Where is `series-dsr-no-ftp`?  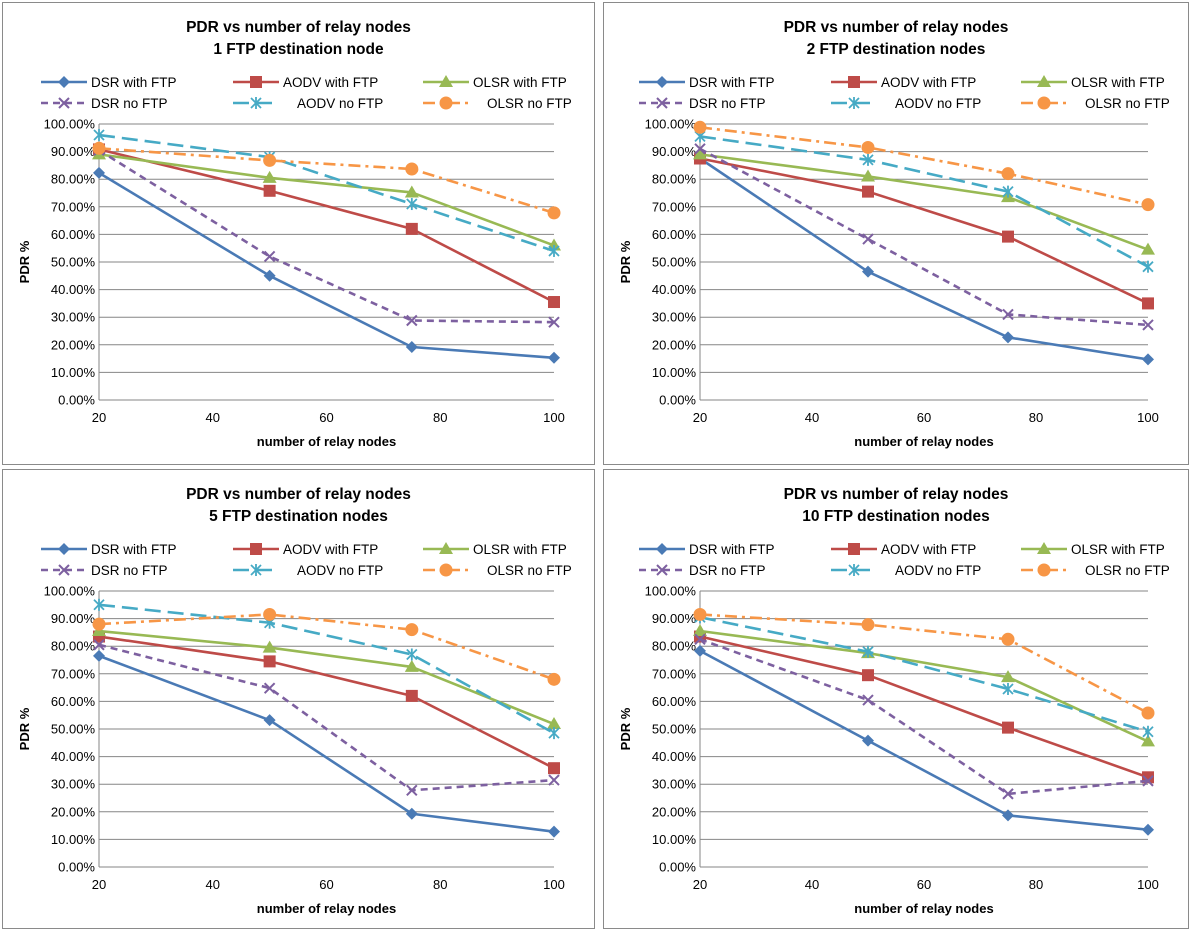 series-dsr-no-ftp is located at coordinates (924, 237).